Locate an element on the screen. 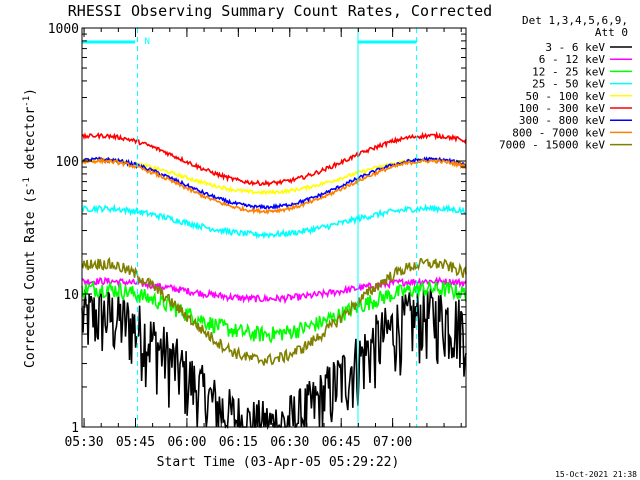  legend-entry-label-9: 7000 - 15000 keV is located at coordinates (552, 145).